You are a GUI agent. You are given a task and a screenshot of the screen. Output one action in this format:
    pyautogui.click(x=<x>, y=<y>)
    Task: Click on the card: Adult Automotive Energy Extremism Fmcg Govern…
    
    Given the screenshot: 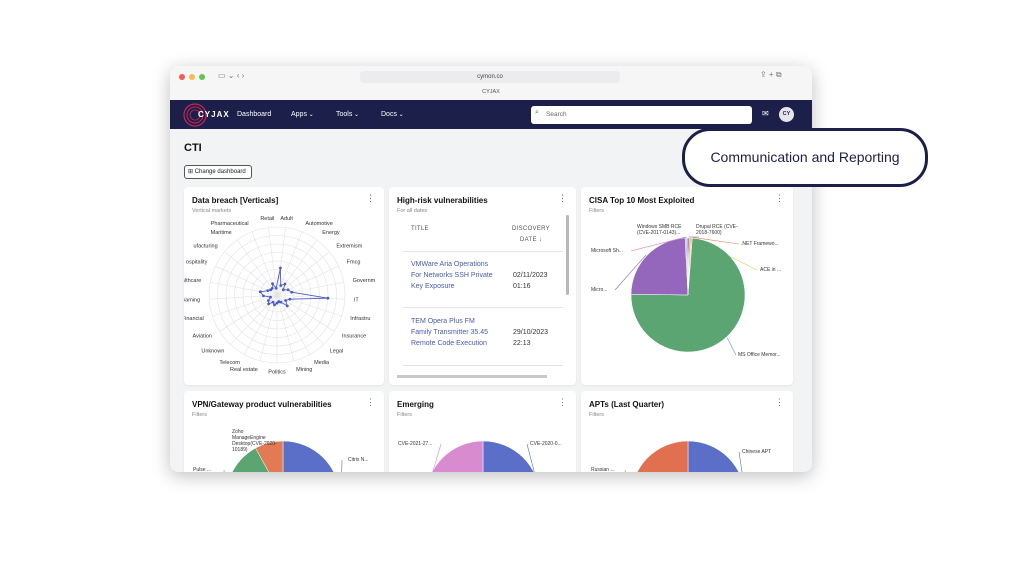 What is the action you would take?
    pyautogui.click(x=284, y=286)
    